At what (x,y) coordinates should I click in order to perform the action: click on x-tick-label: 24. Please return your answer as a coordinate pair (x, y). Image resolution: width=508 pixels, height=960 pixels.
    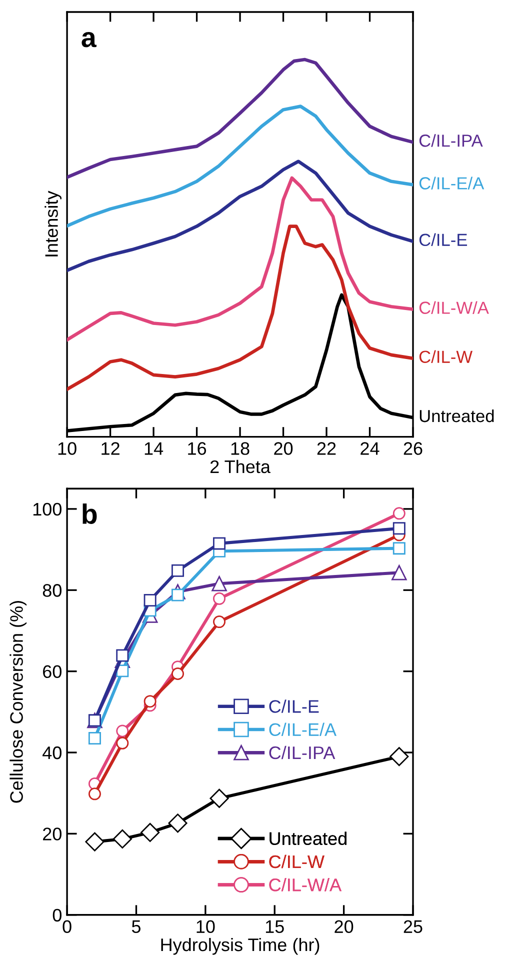
    Looking at the image, I should click on (370, 448).